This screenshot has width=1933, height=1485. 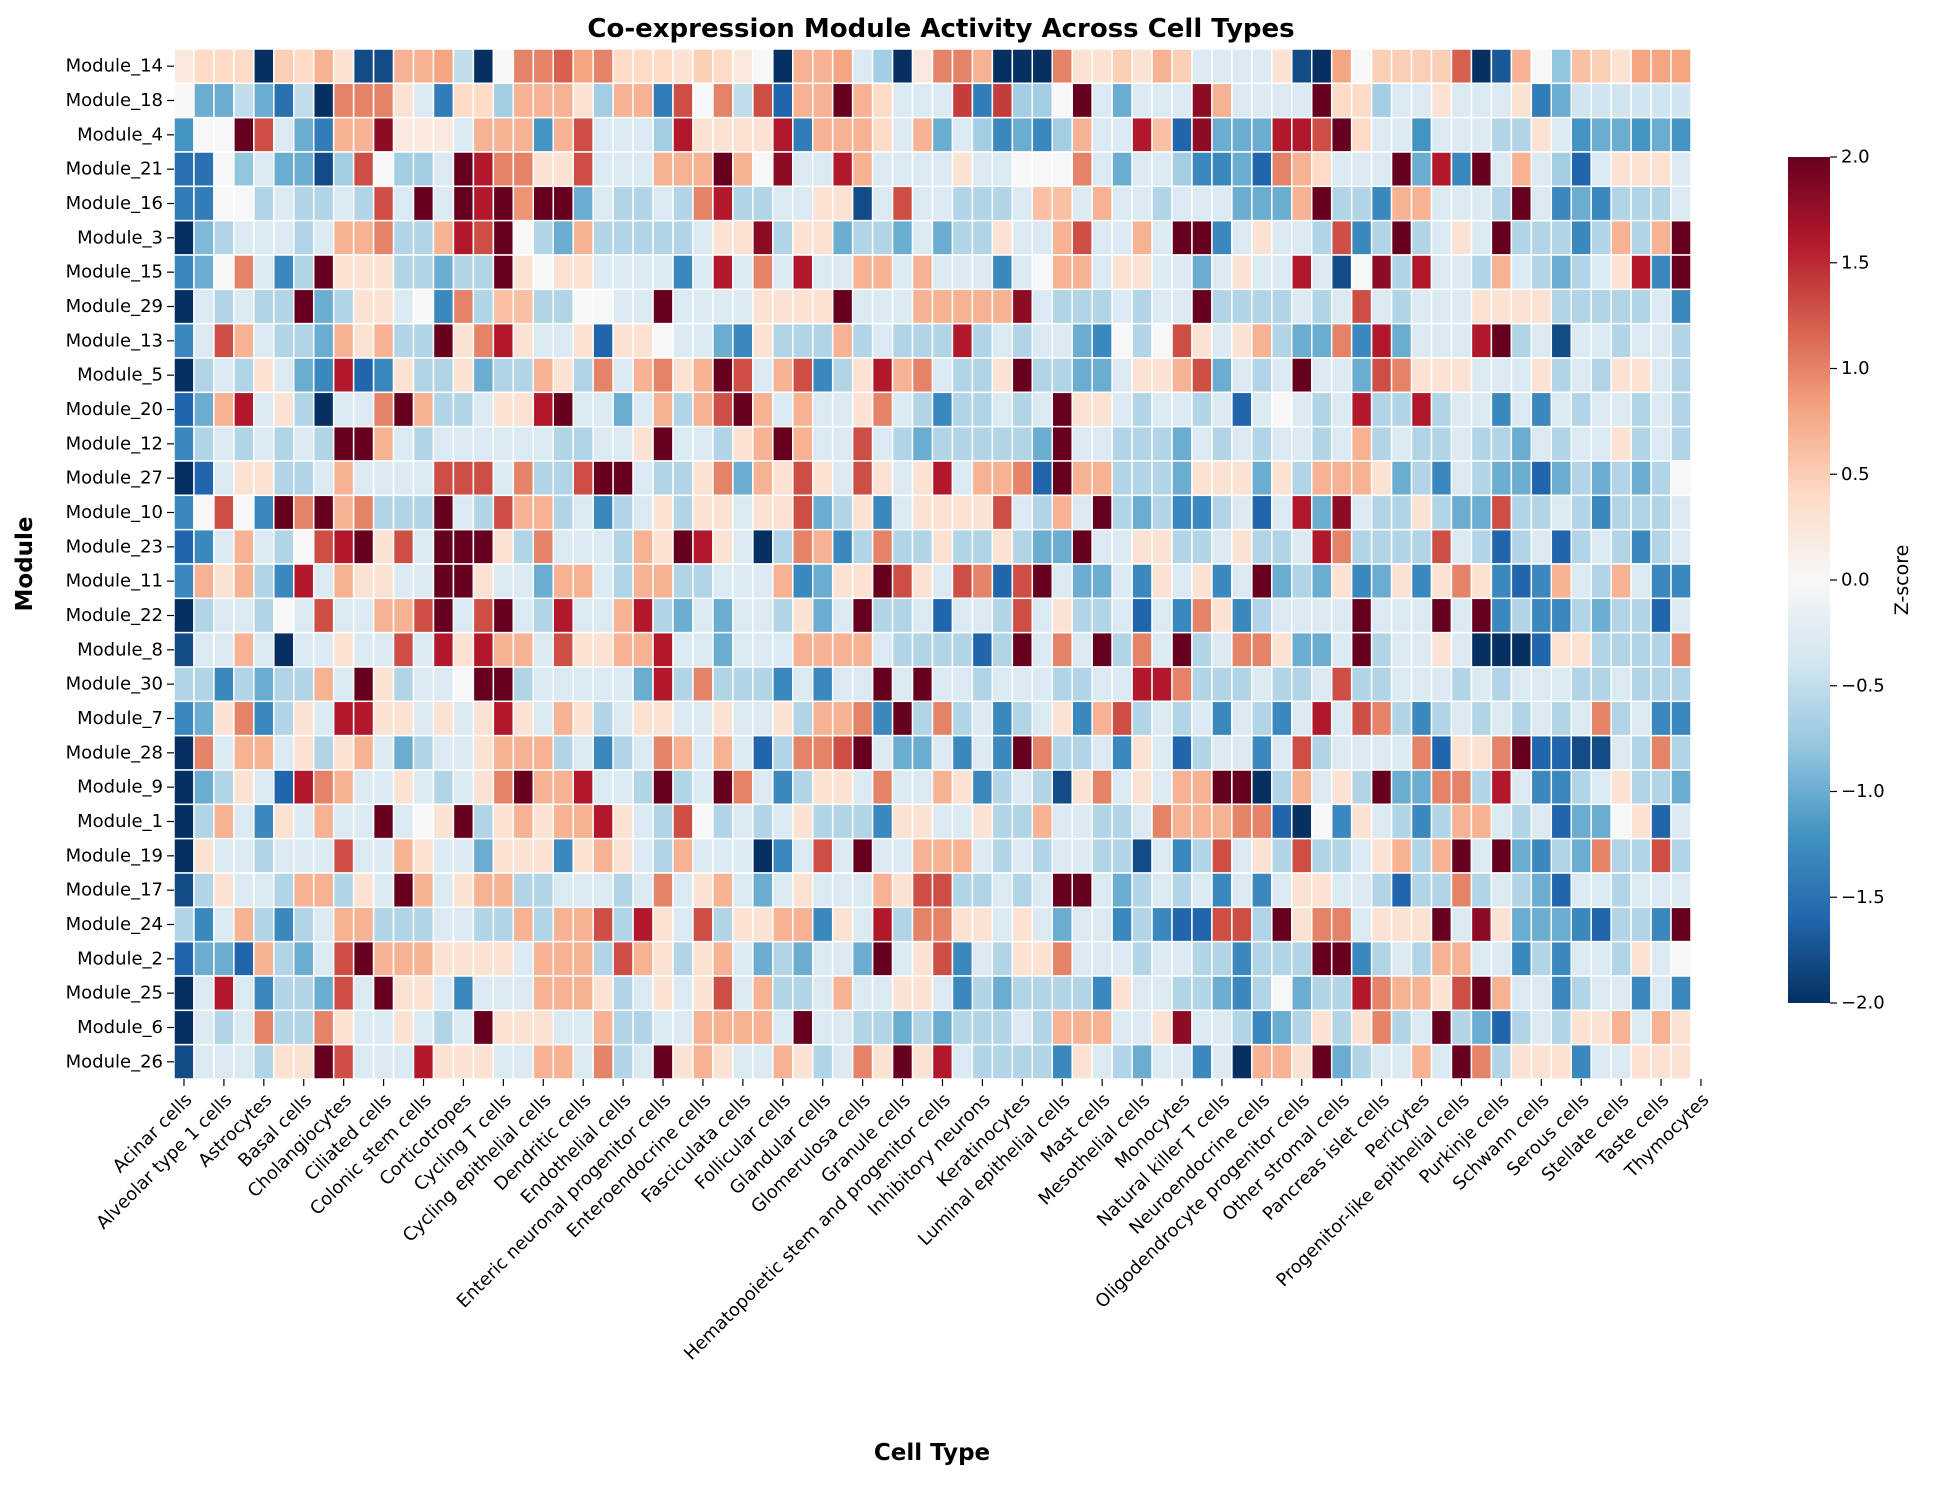 I want to click on y-tick-label: Module_6, so click(x=120, y=1027).